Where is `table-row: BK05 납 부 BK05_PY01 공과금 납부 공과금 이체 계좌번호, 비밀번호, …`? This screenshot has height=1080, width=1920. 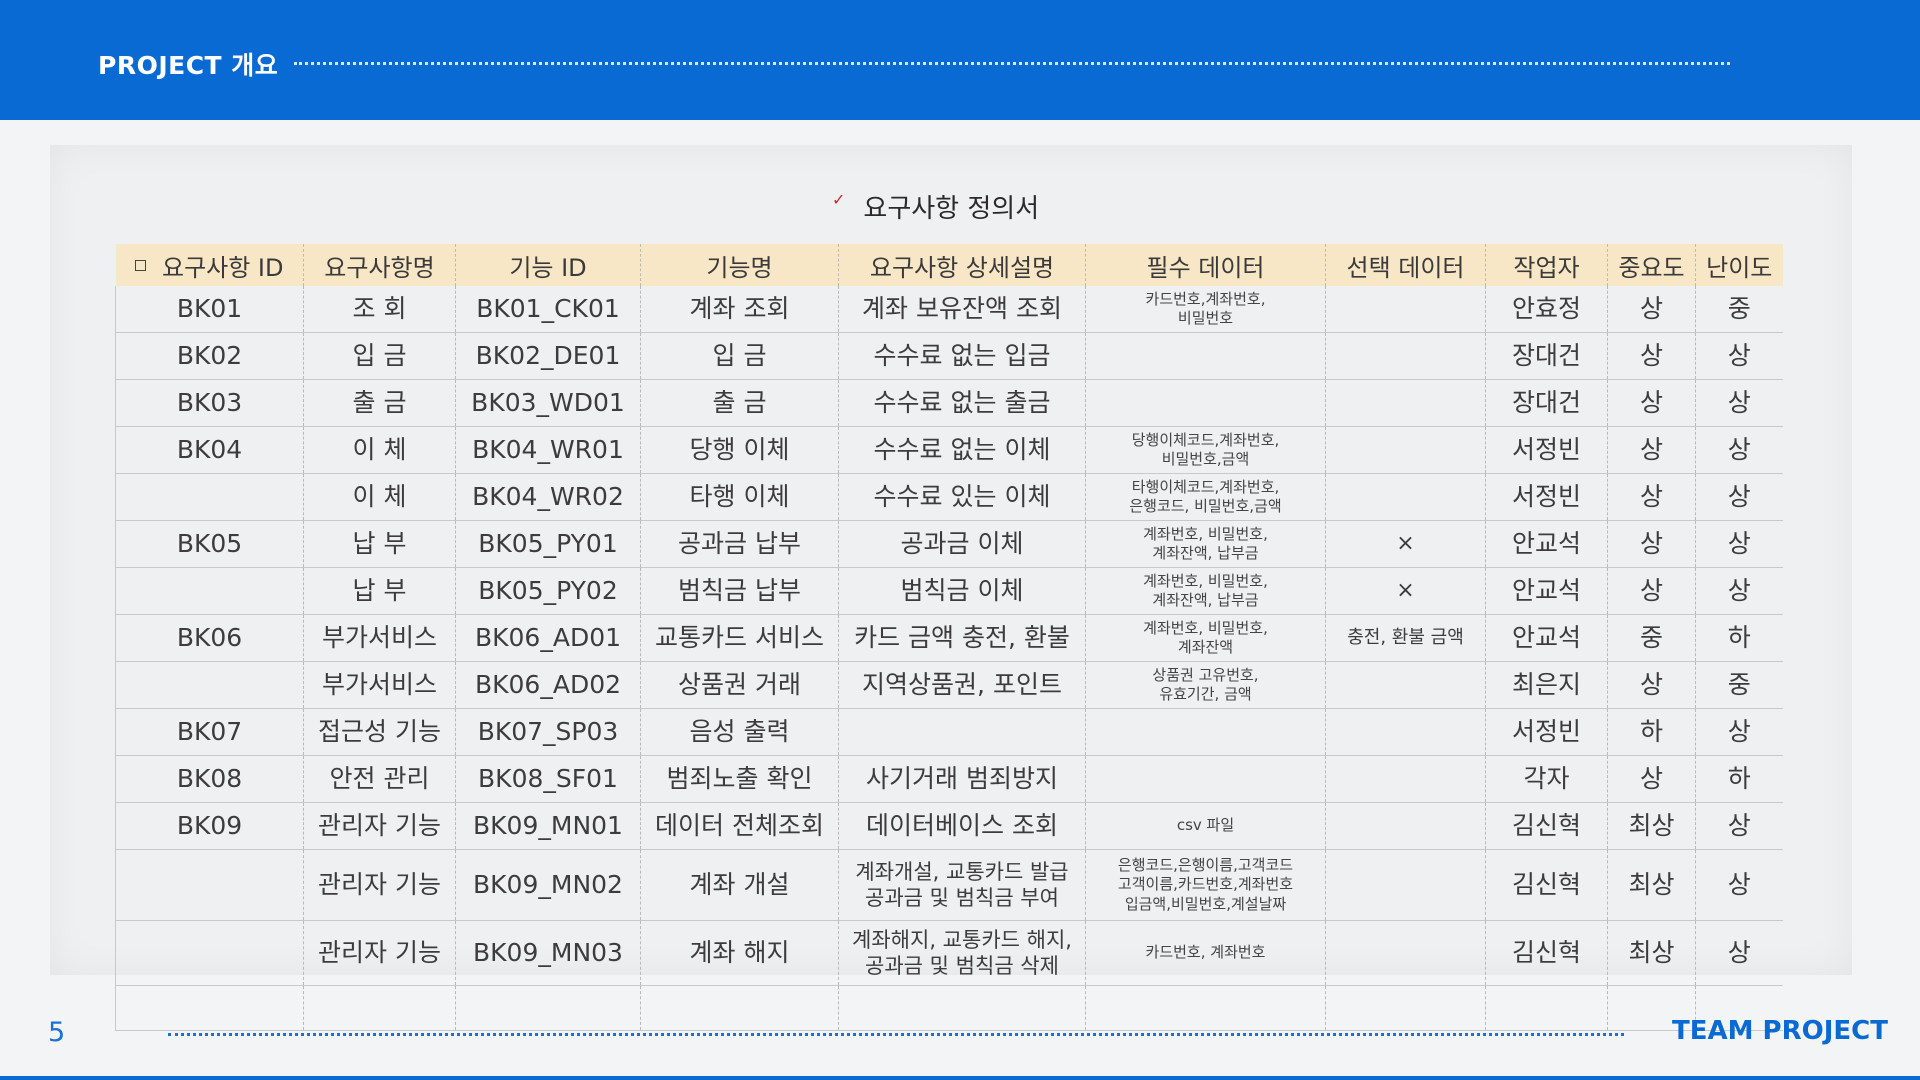
table-row: BK05 납 부 BK05_PY01 공과금 납부 공과금 이체 계좌번호, 비밀번호, … is located at coordinates (949, 544).